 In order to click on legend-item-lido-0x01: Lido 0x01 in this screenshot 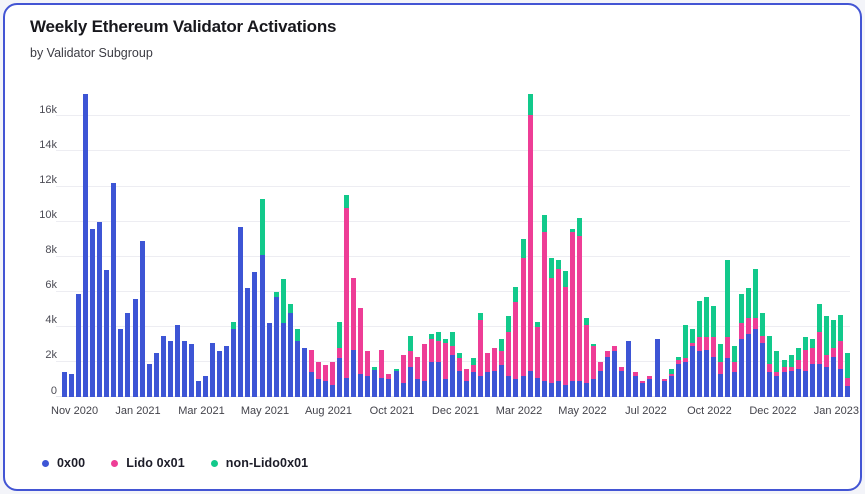, I will do `click(148, 463)`.